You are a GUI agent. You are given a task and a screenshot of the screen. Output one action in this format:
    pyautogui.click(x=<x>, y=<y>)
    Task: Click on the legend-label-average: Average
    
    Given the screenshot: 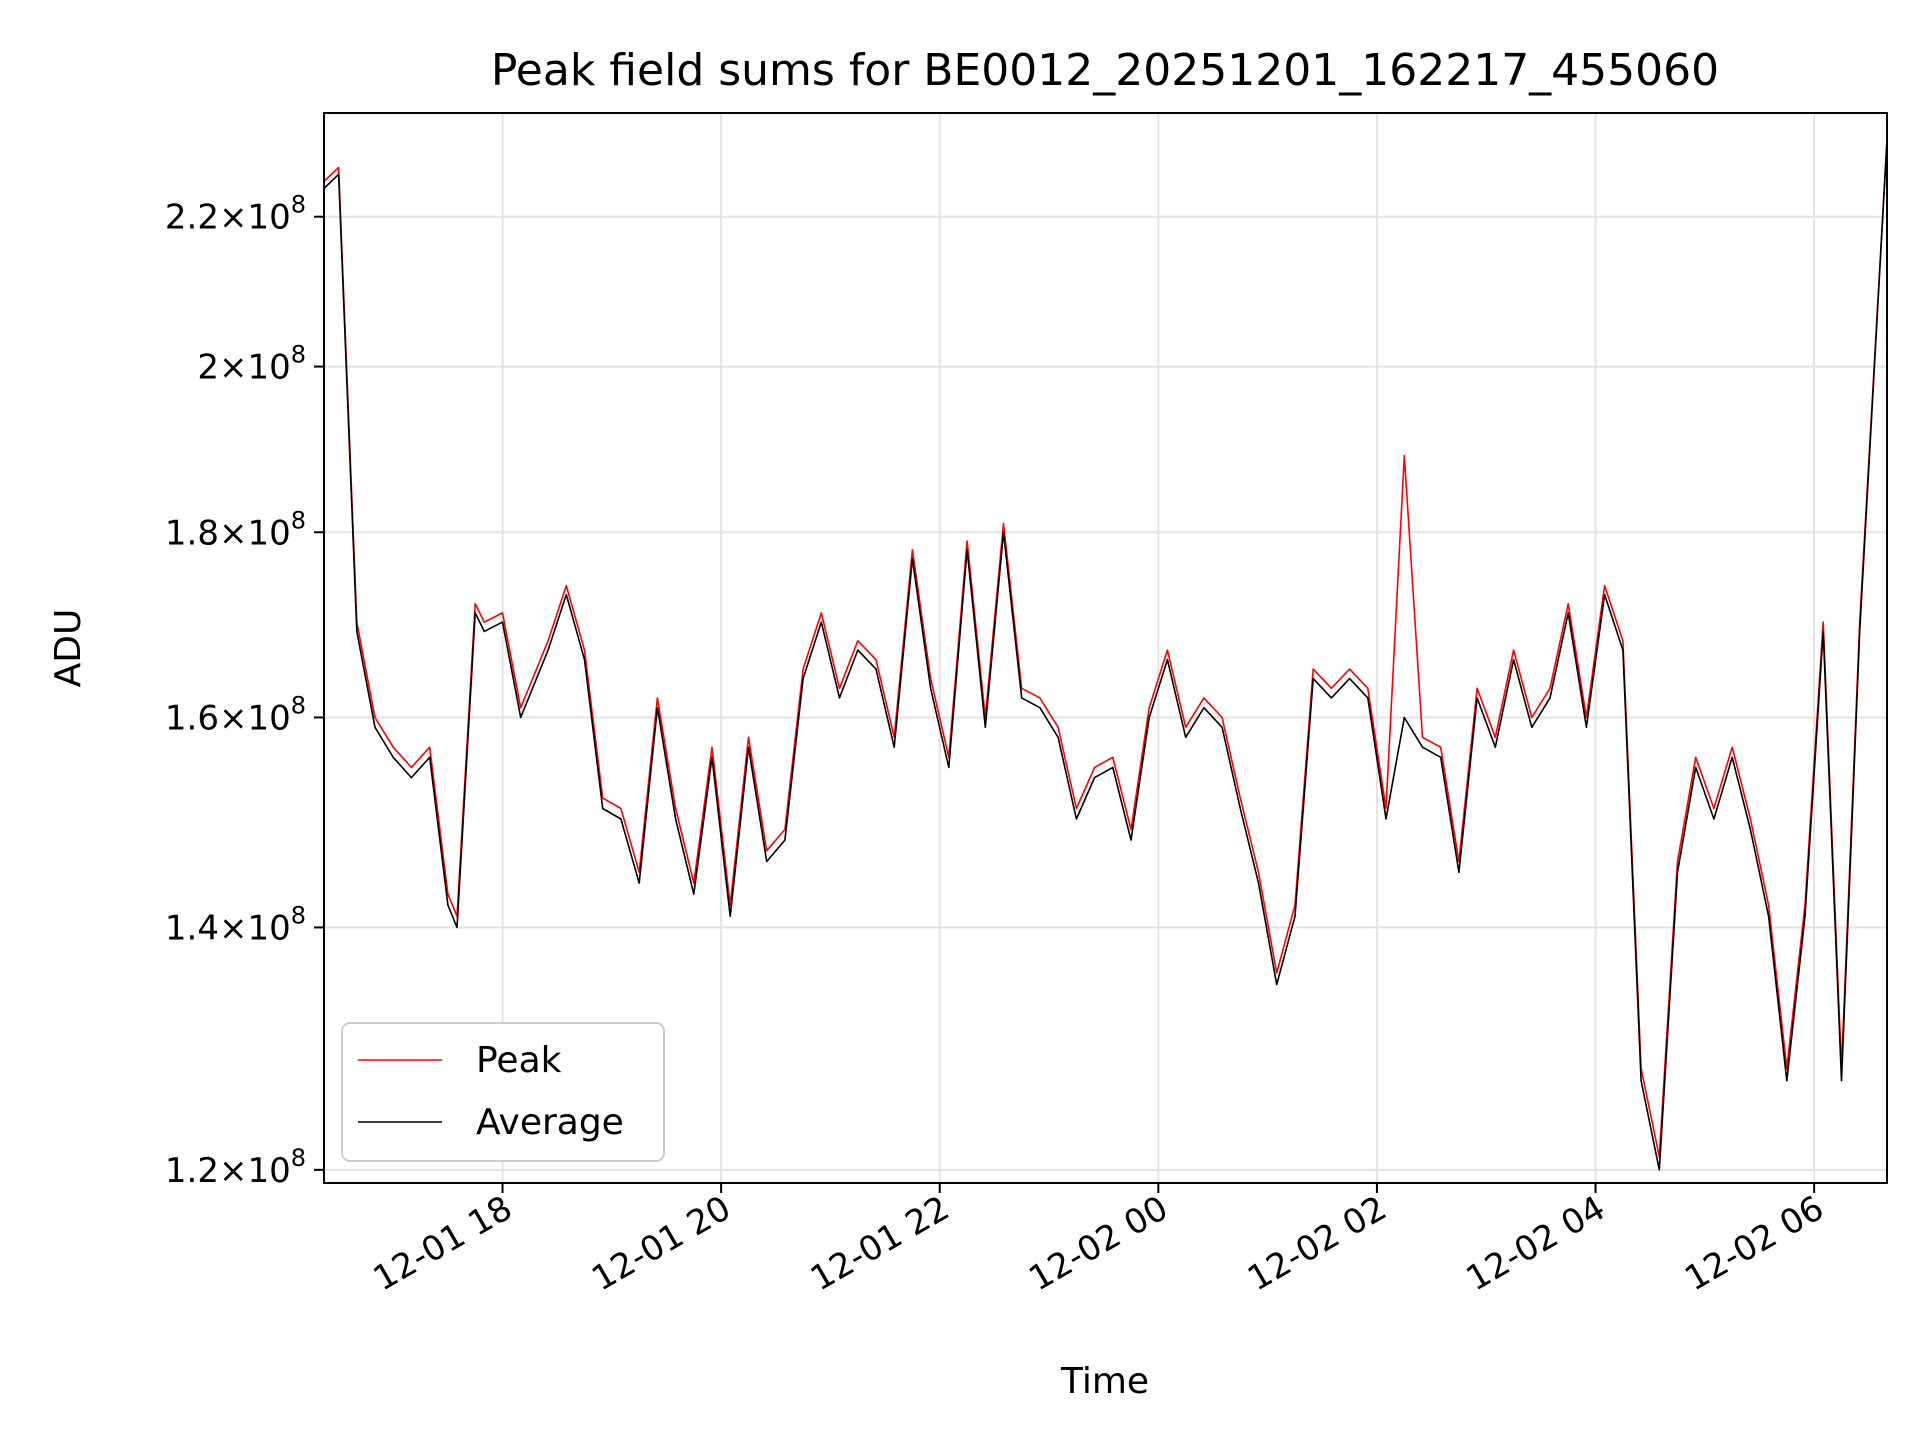 What is the action you would take?
    pyautogui.click(x=550, y=1122)
    